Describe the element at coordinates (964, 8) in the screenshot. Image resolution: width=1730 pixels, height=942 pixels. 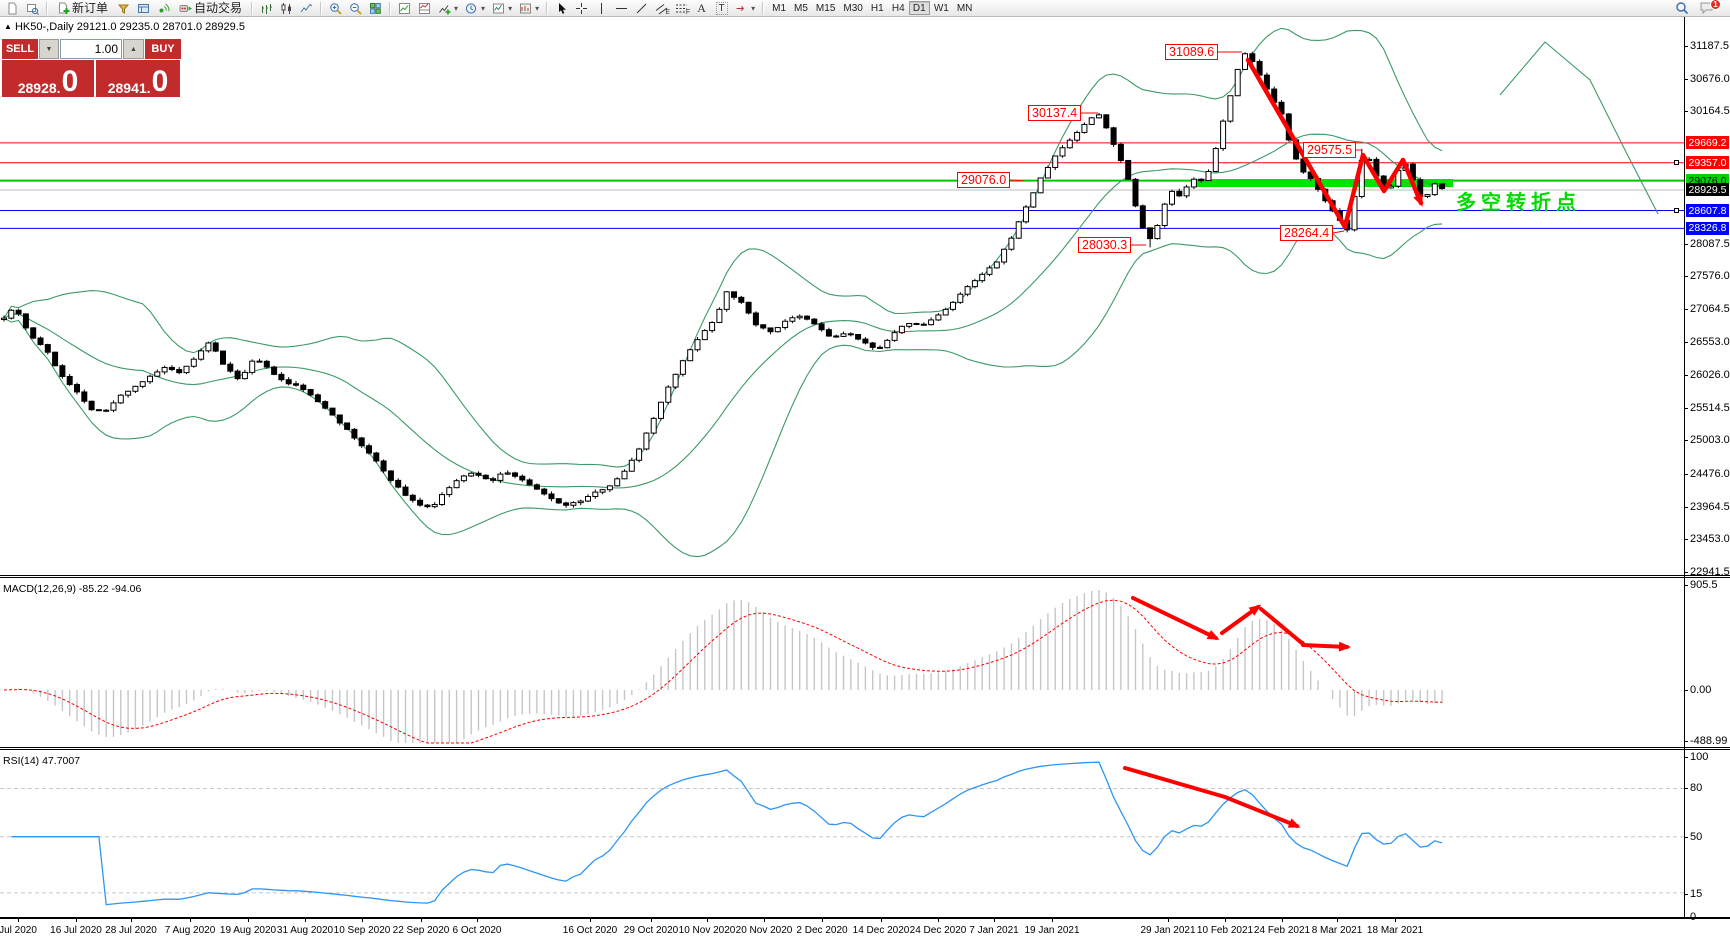
I see `timeframe-mn: MN` at that location.